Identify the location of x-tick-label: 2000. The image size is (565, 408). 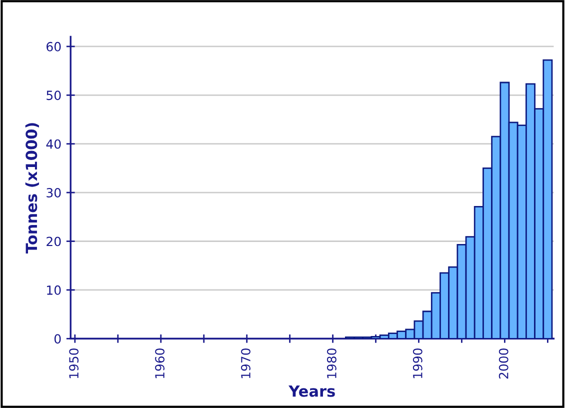
(503, 363).